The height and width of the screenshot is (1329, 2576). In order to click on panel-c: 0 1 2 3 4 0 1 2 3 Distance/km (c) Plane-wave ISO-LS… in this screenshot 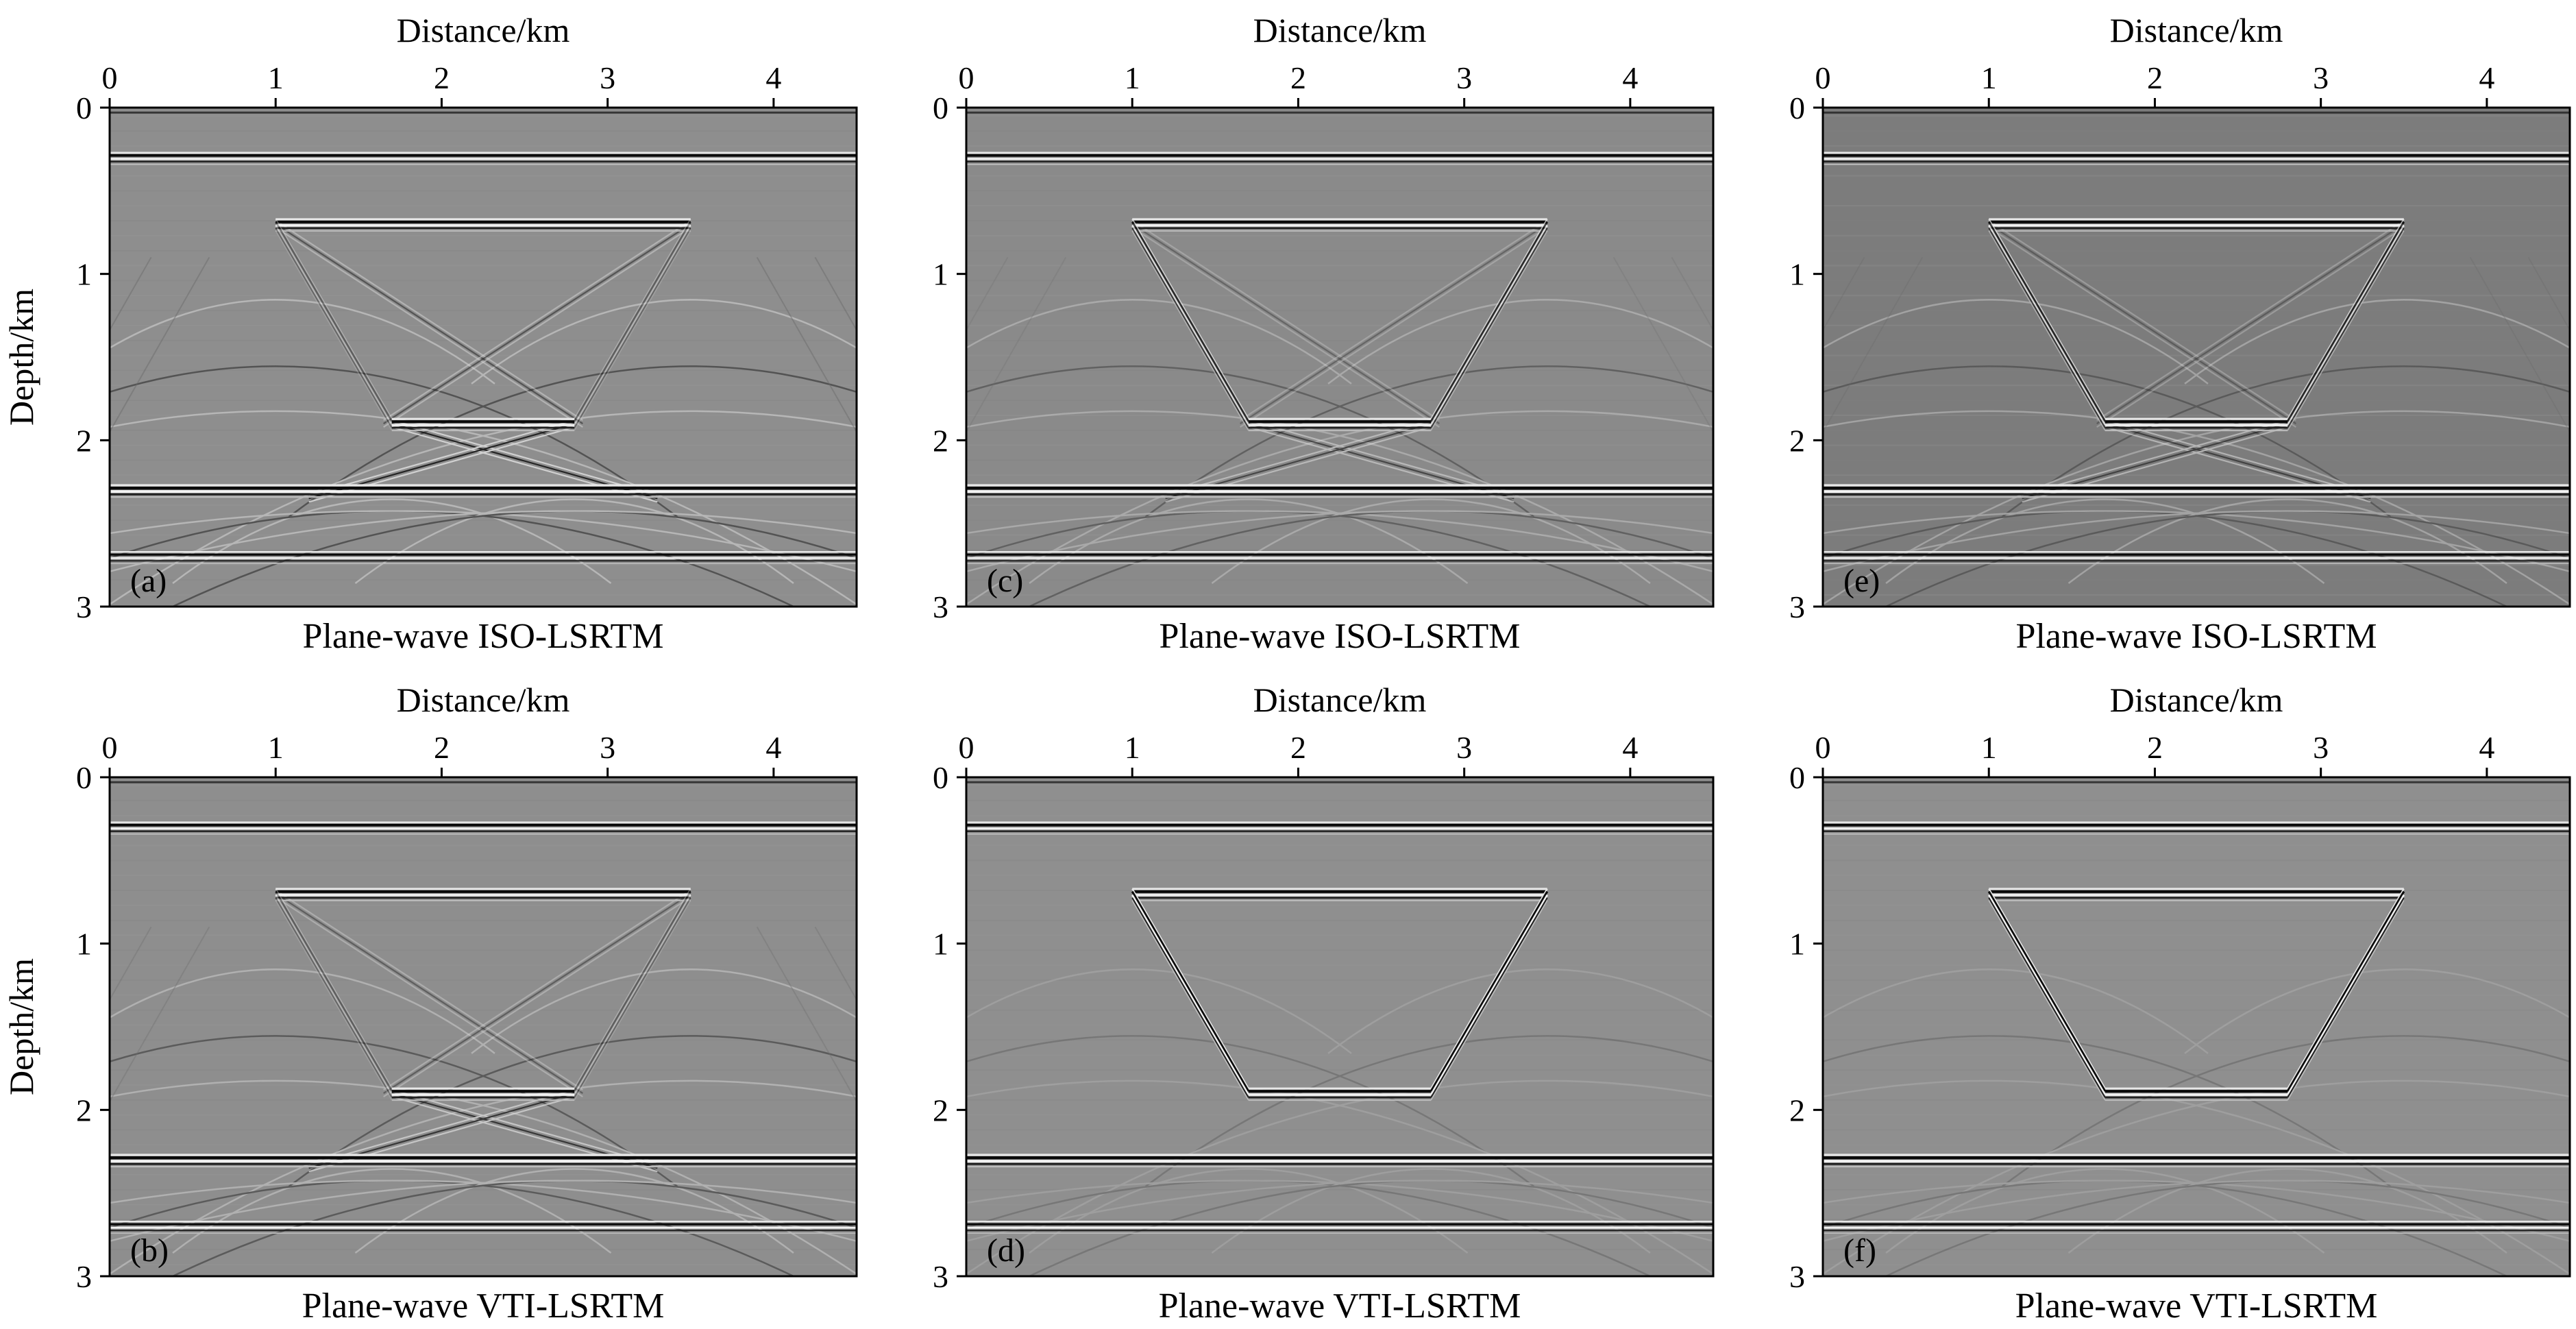, I will do `click(1324, 334)`.